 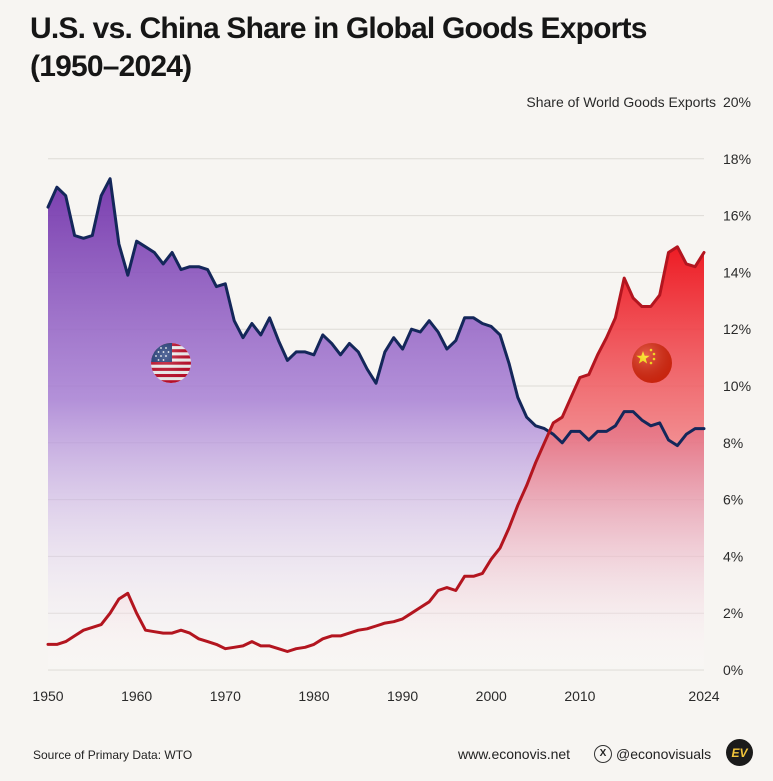 What do you see at coordinates (136, 696) in the screenshot?
I see `x-tick-label: 1960` at bounding box center [136, 696].